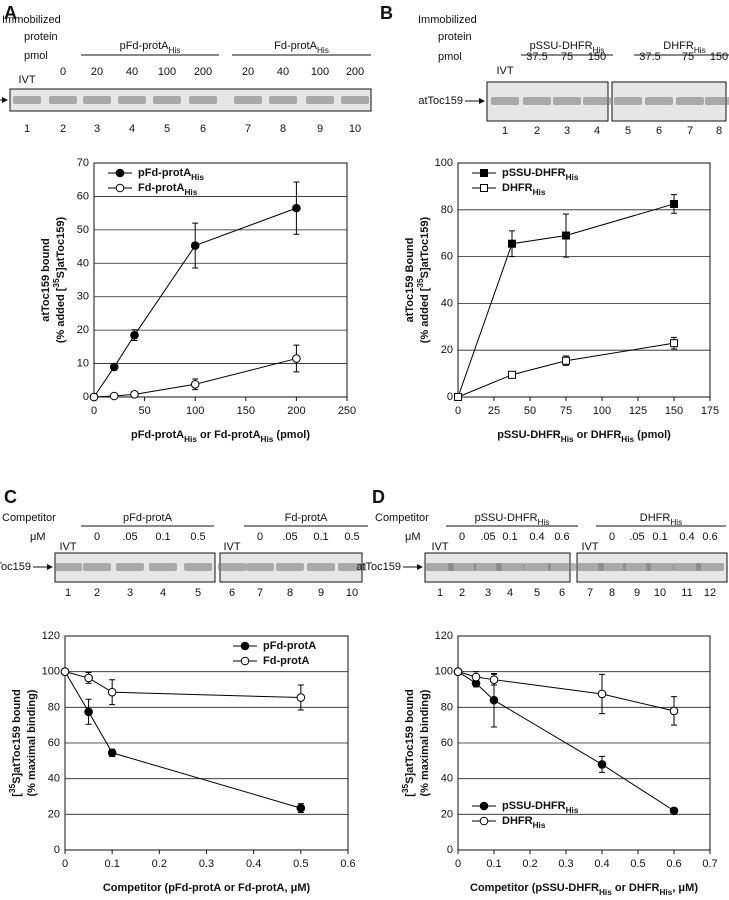  What do you see at coordinates (710, 411) in the screenshot?
I see `x-tick-label: 175` at bounding box center [710, 411].